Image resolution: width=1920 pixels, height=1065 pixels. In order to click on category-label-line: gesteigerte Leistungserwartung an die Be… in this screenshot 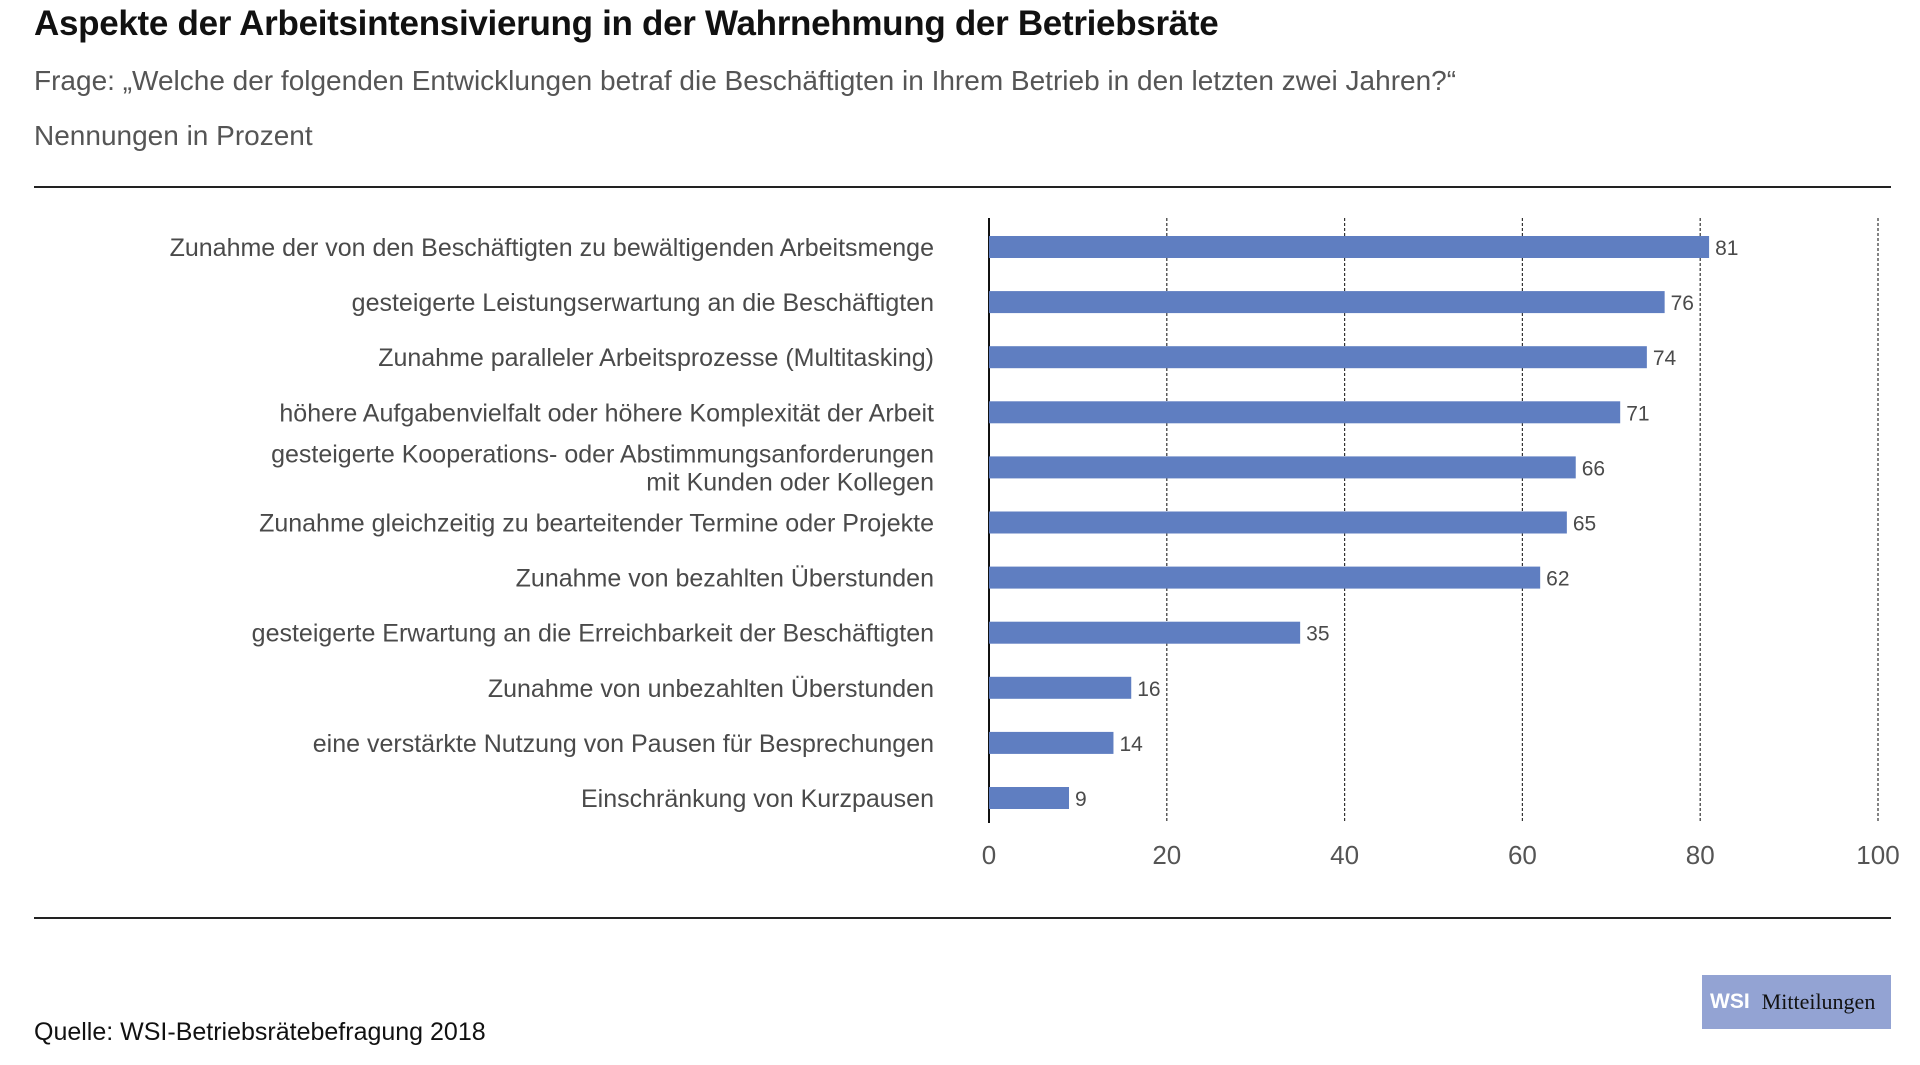, I will do `click(643, 303)`.